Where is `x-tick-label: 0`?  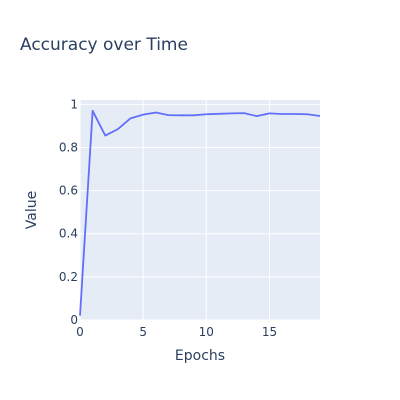 x-tick-label: 0 is located at coordinates (80, 332).